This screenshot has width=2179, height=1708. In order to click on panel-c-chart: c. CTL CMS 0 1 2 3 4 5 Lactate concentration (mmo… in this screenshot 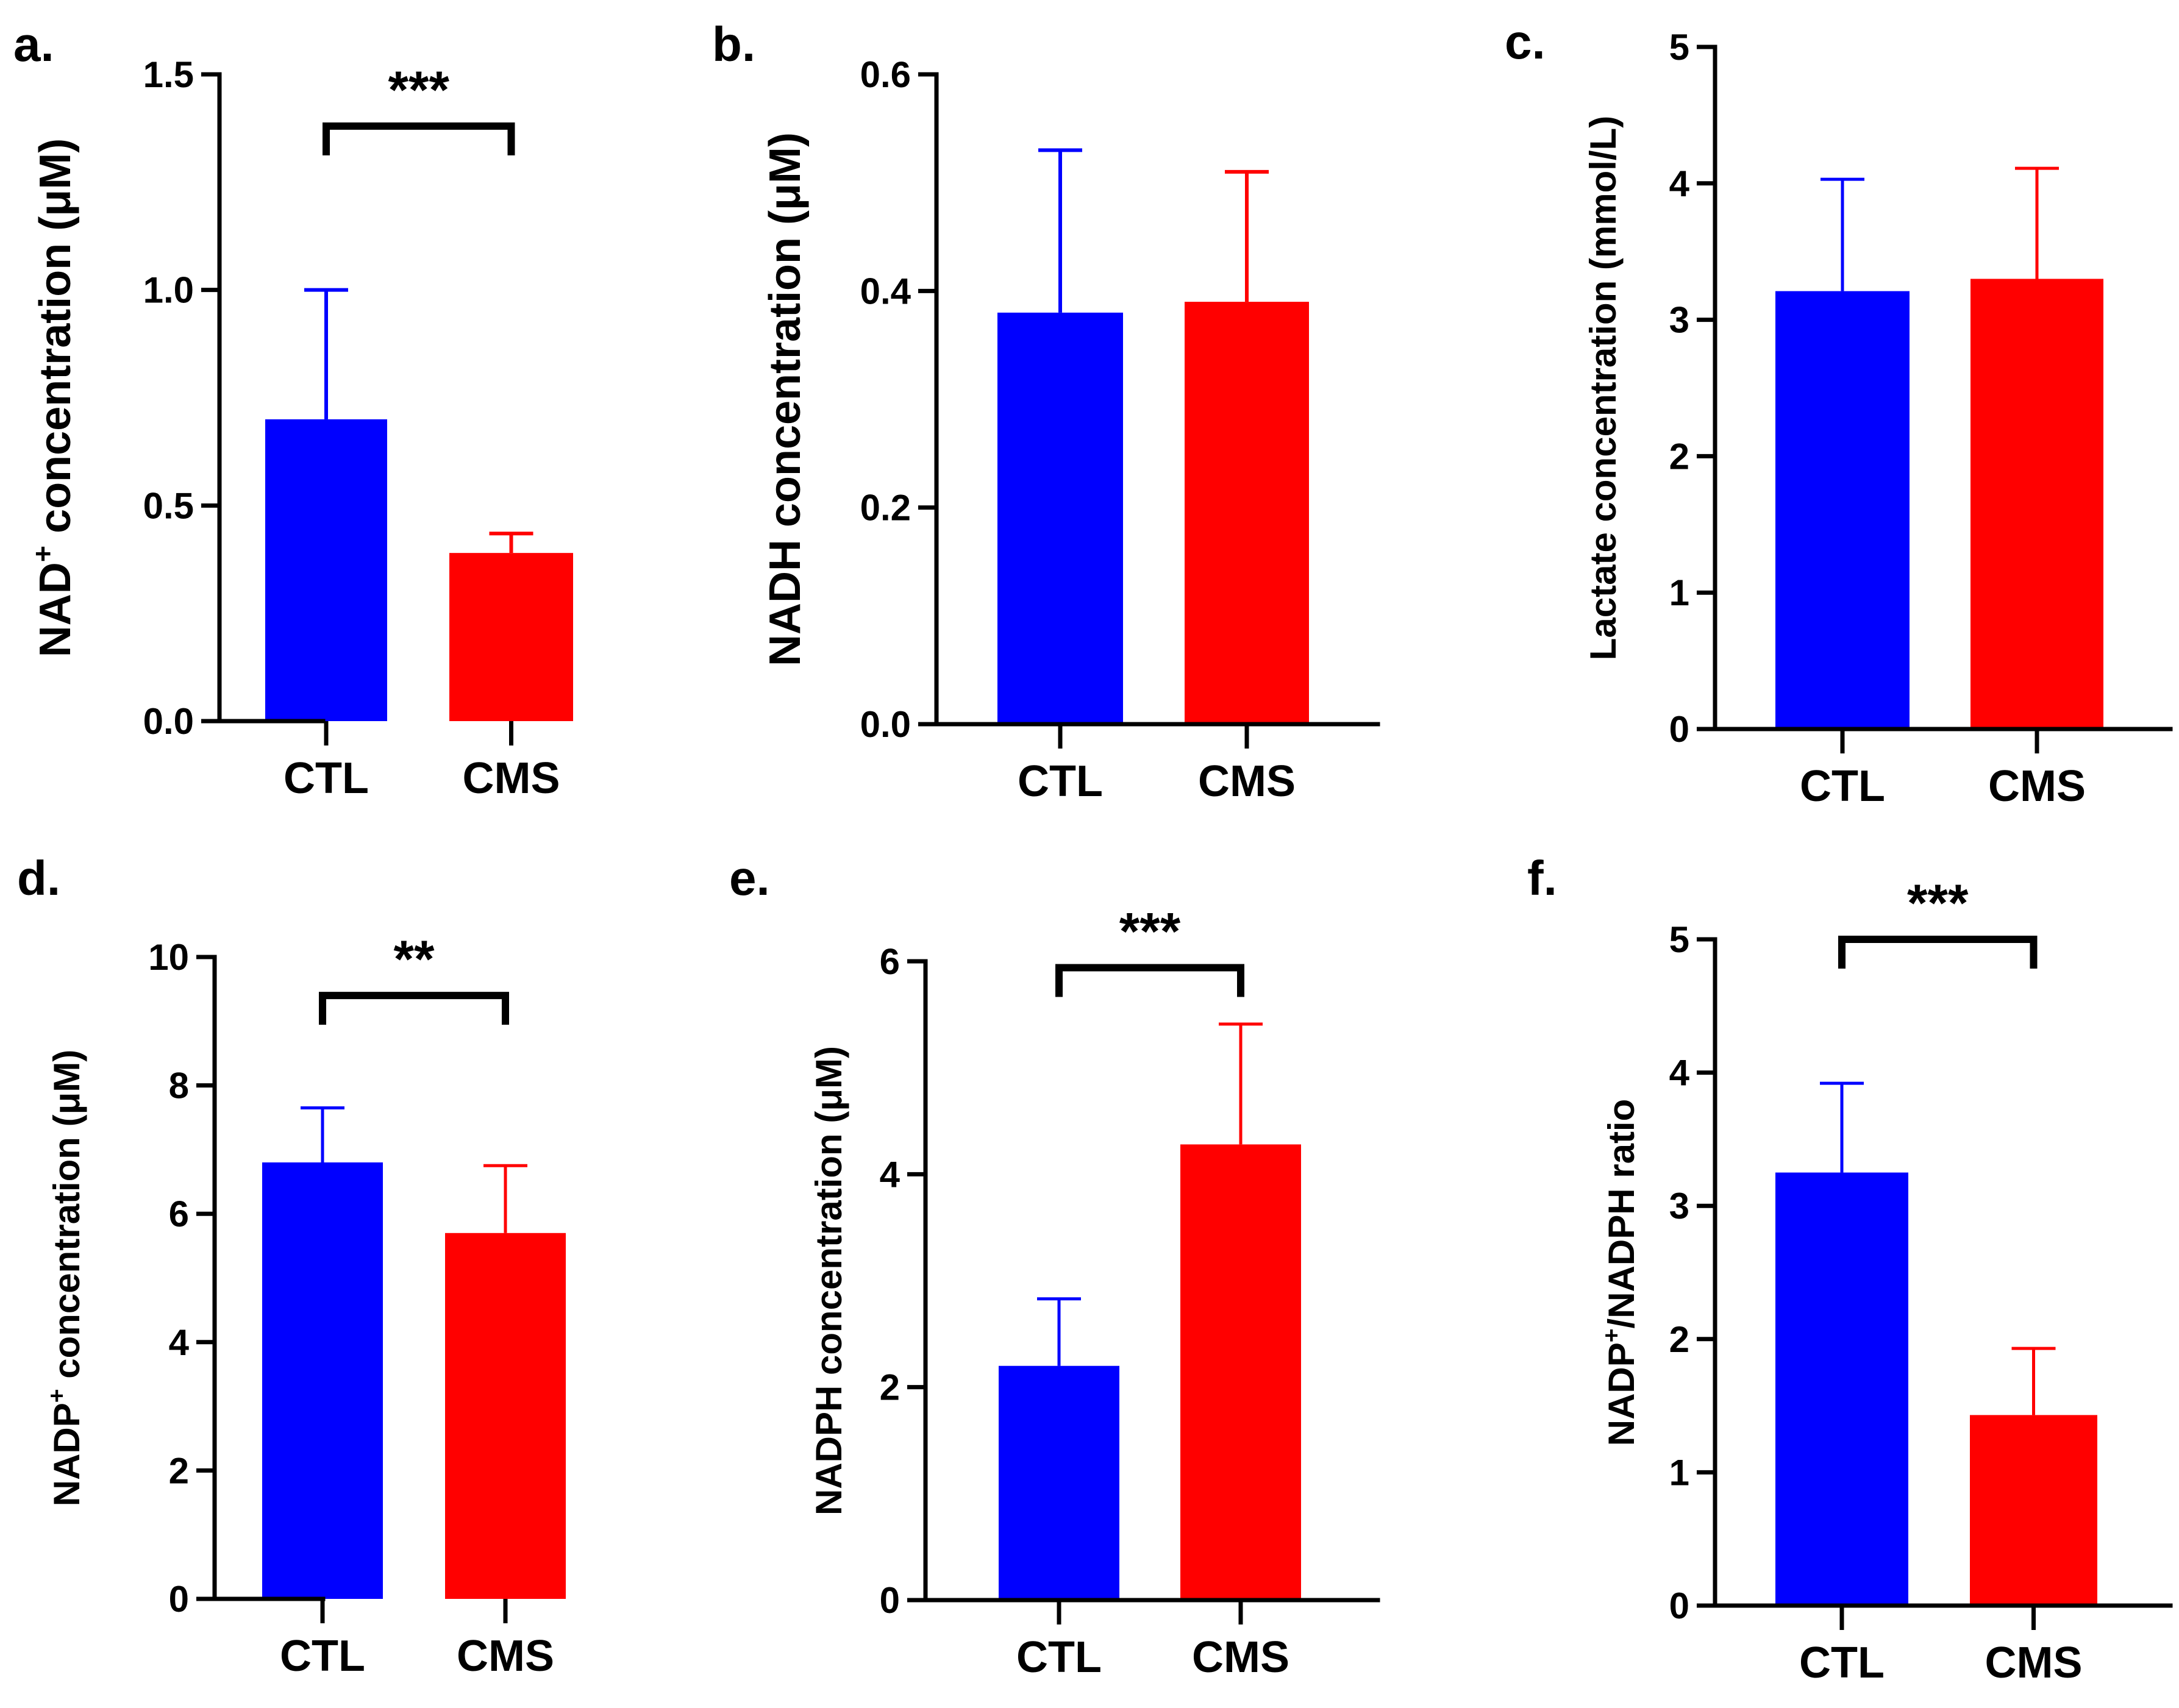, I will do `click(1839, 413)`.